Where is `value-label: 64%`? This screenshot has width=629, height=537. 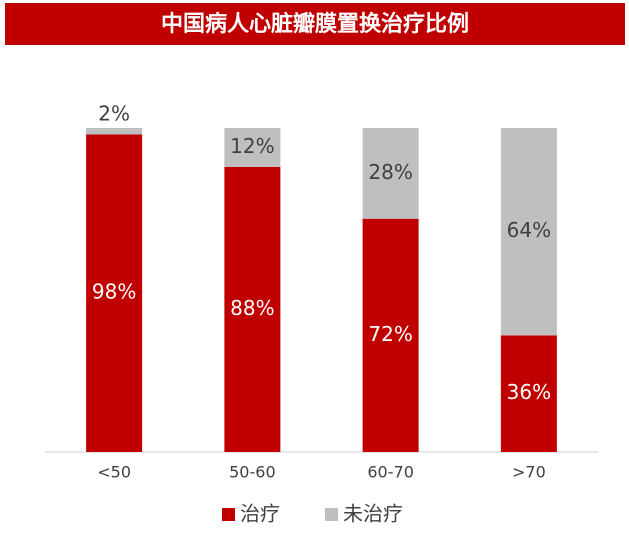 value-label: 64% is located at coordinates (529, 230).